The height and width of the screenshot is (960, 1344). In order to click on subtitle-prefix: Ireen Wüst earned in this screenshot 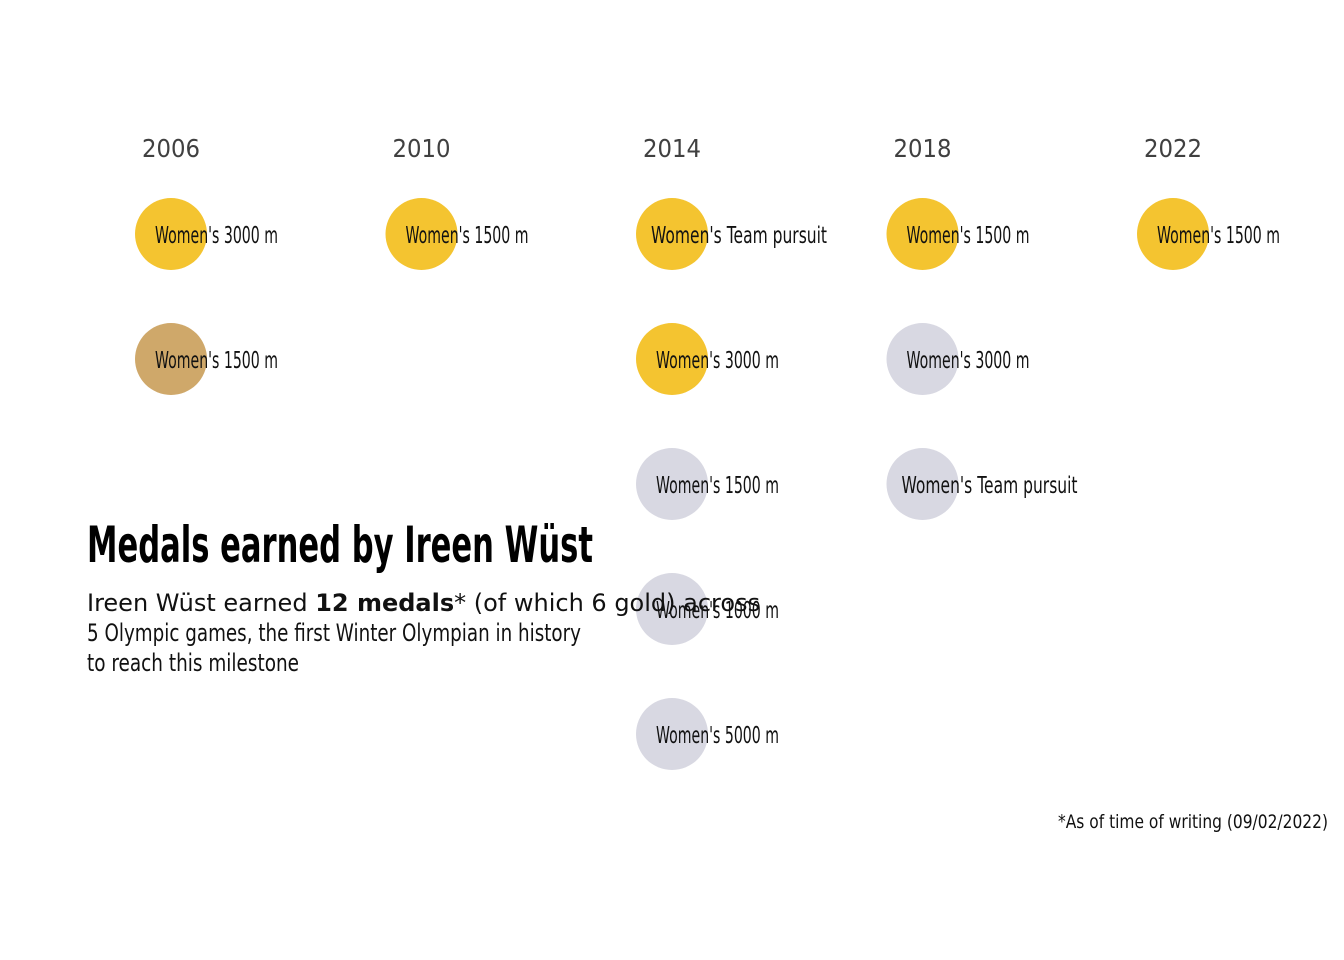, I will do `click(201, 603)`.